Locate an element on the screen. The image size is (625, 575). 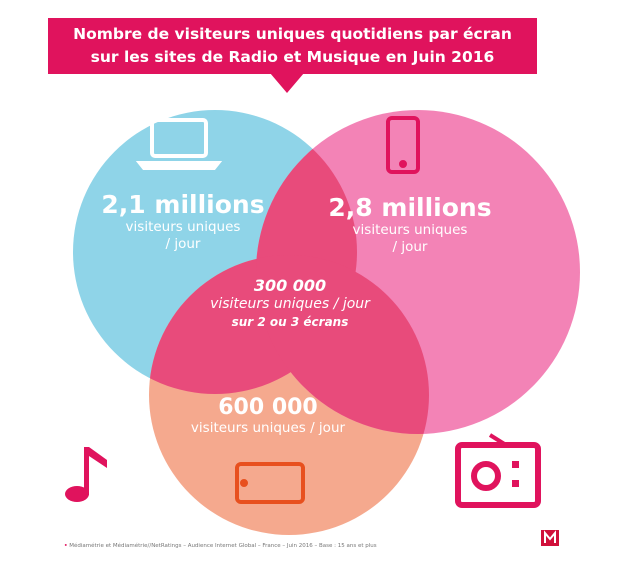
mobile-value: 2,8 millions is located at coordinates (410, 207).